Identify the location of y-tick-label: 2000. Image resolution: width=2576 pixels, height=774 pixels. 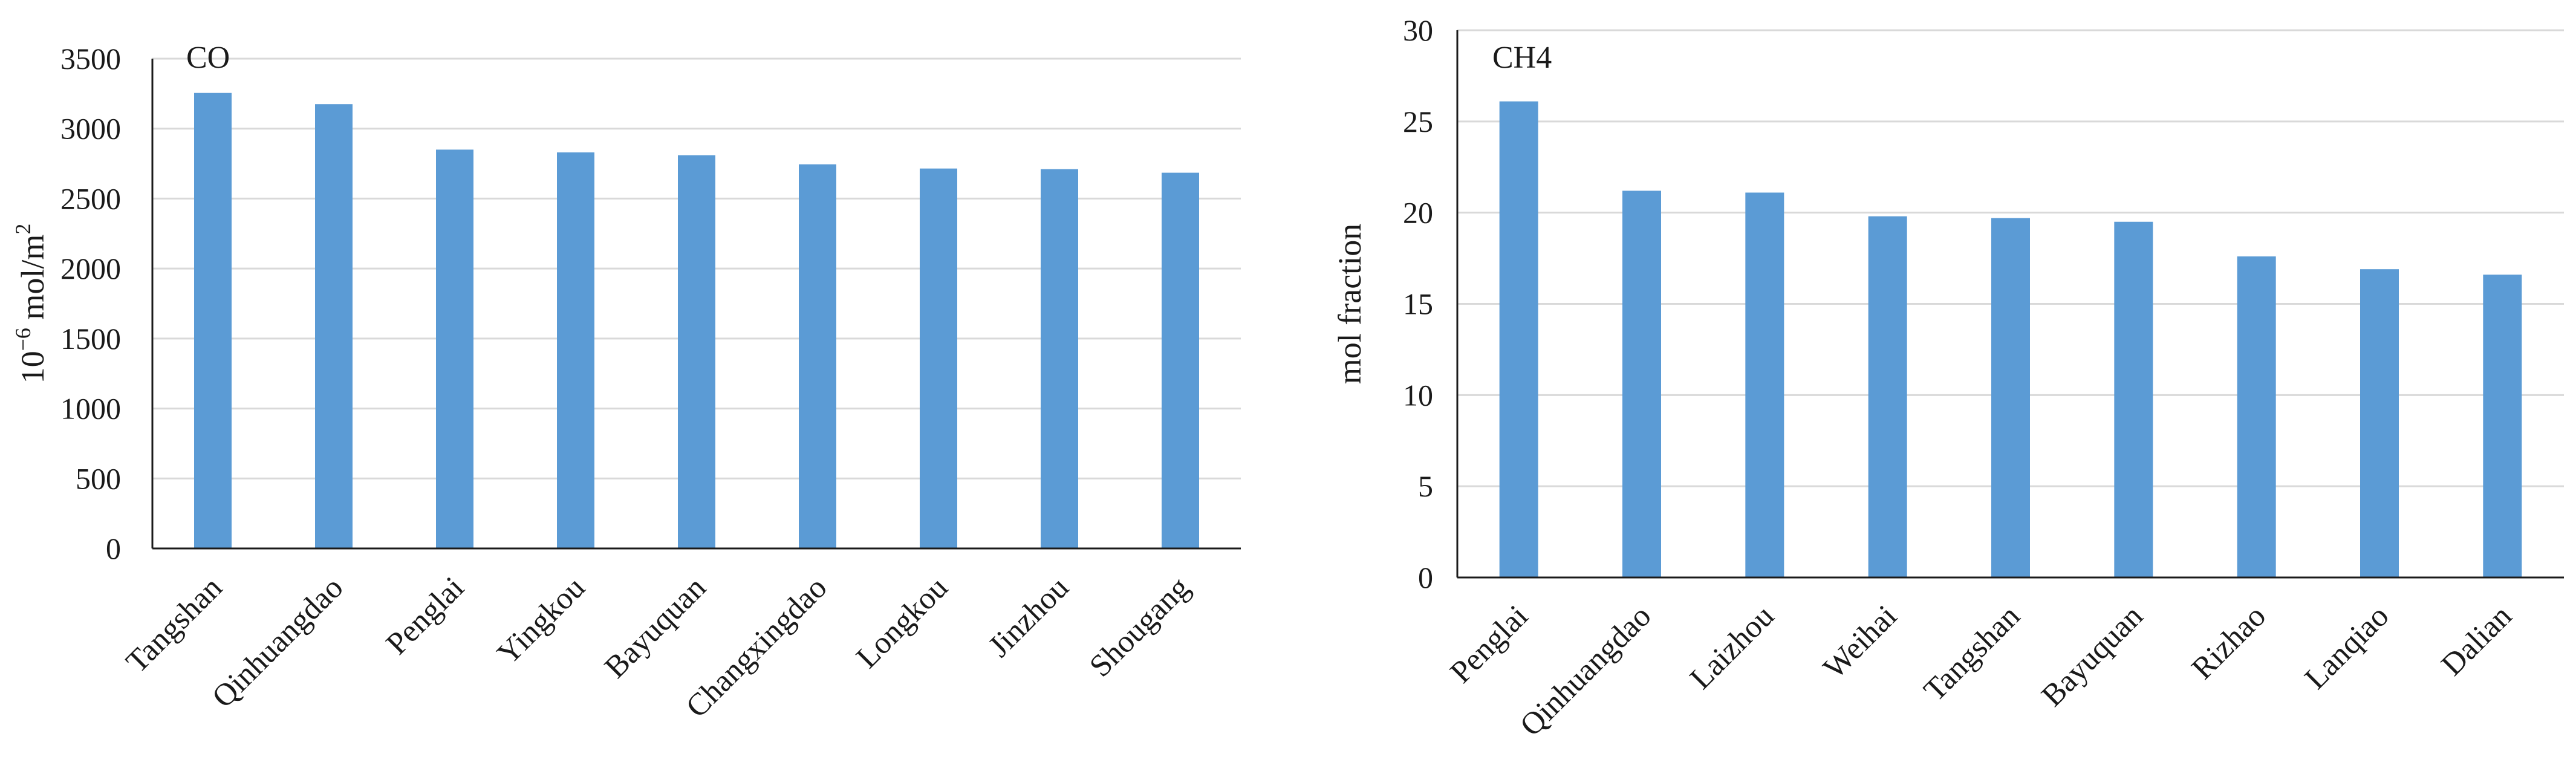
(91, 268).